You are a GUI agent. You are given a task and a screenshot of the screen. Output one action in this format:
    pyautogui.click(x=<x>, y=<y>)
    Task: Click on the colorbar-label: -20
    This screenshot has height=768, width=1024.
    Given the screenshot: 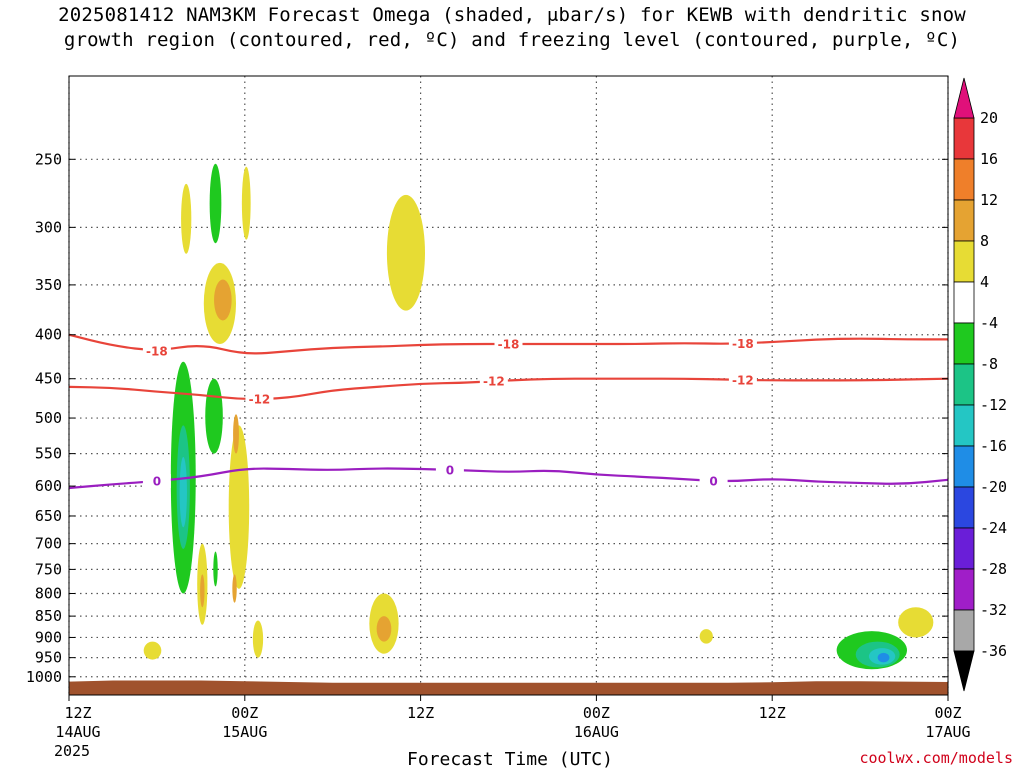 What is the action you would take?
    pyautogui.click(x=993, y=487)
    